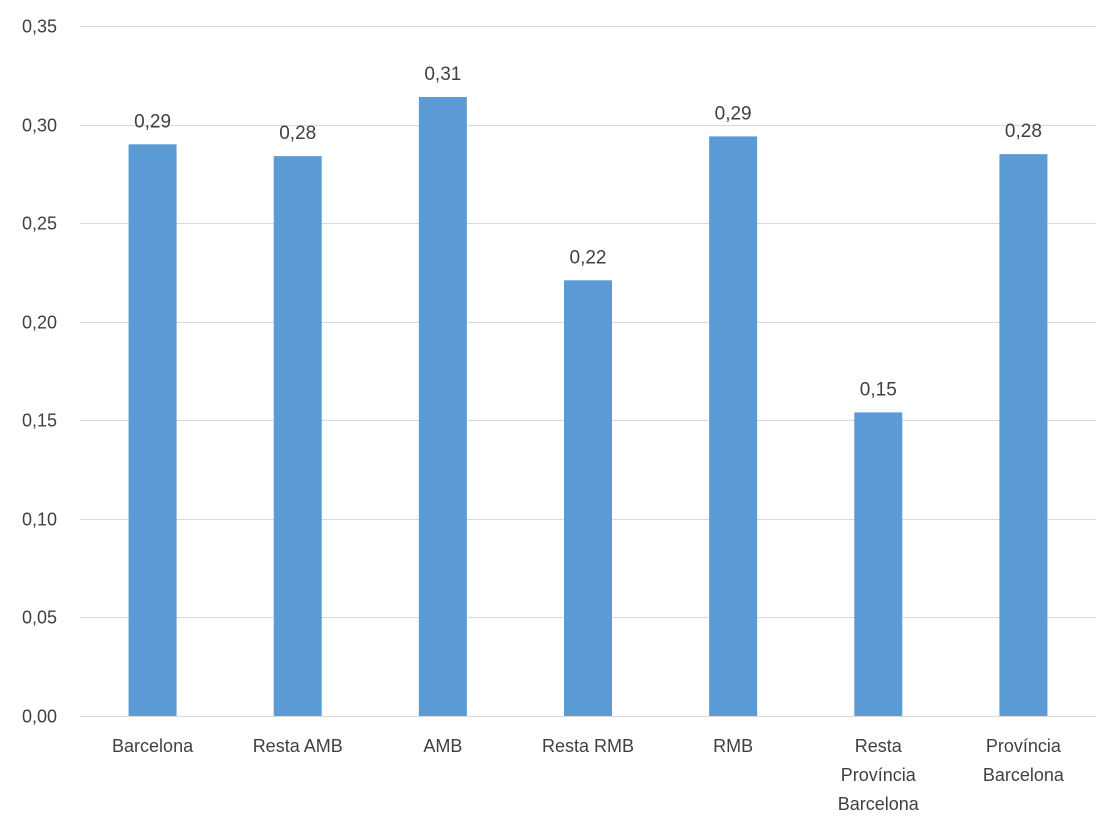 This screenshot has height=821, width=1096. Describe the element at coordinates (298, 746) in the screenshot. I see `x-tick-label: Resta AMB` at that location.